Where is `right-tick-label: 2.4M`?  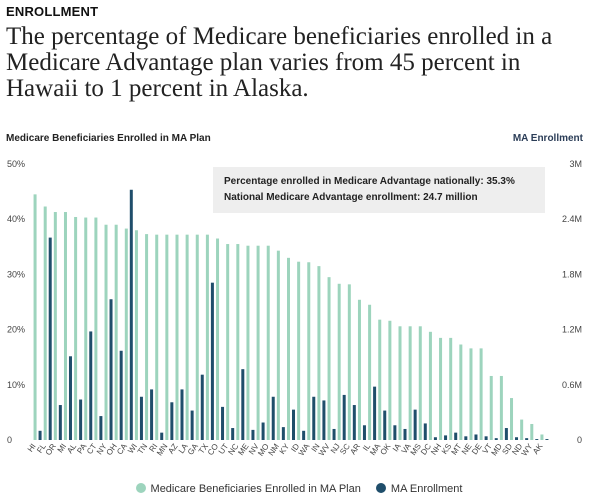 right-tick-label: 2.4M is located at coordinates (572, 219).